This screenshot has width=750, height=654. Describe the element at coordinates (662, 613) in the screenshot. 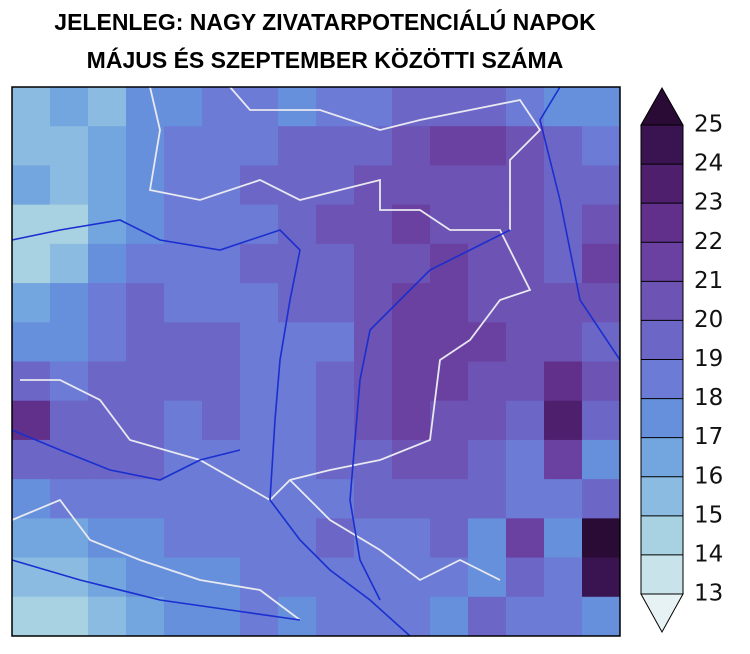

I see `colorbar-extend` at that location.